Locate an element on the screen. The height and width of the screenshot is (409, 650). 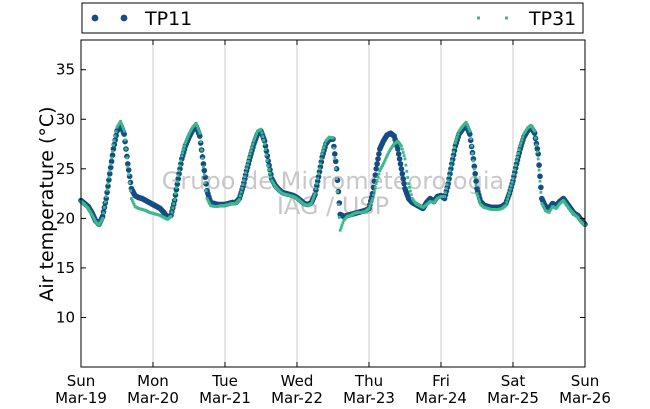
x-tick-label-day: Tue is located at coordinates (224, 381).